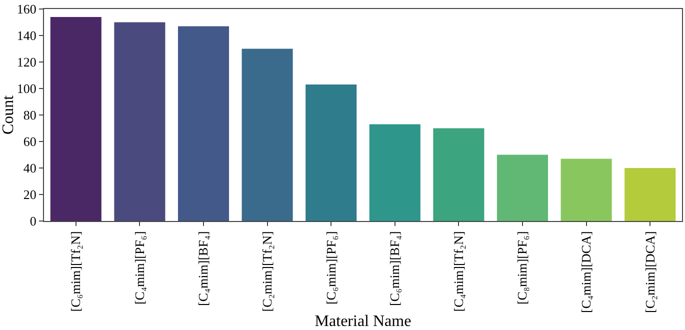 The width and height of the screenshot is (685, 330). I want to click on y-tick-label: 80, so click(29, 115).